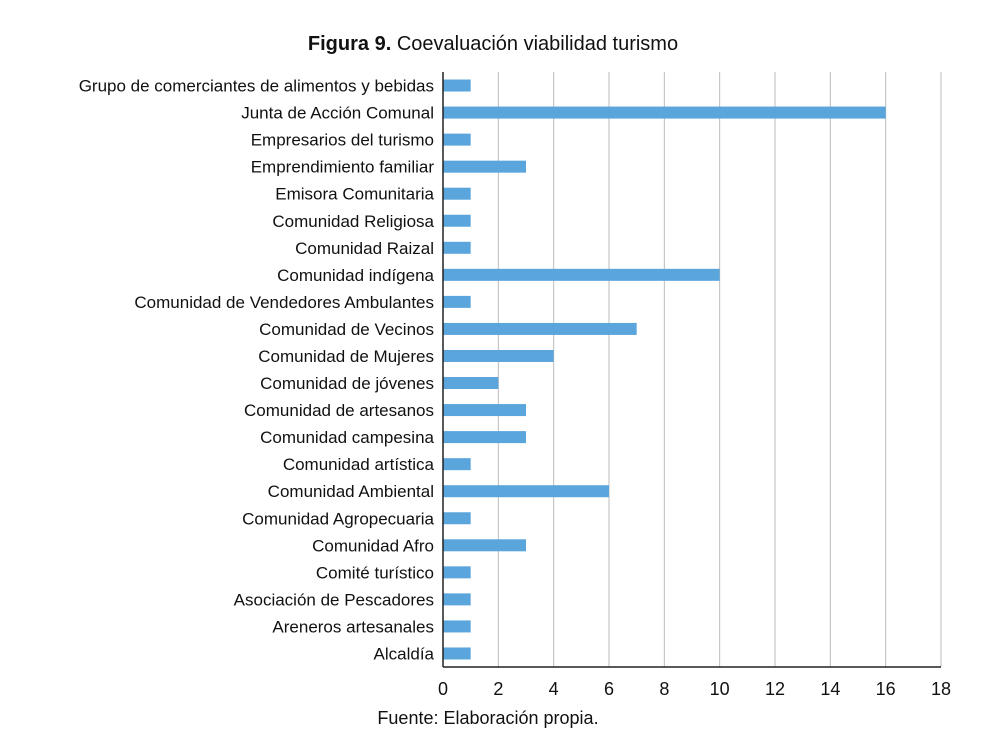 The image size is (986, 748). What do you see at coordinates (354, 194) in the screenshot?
I see `category-label: Emisora Comunitaria` at bounding box center [354, 194].